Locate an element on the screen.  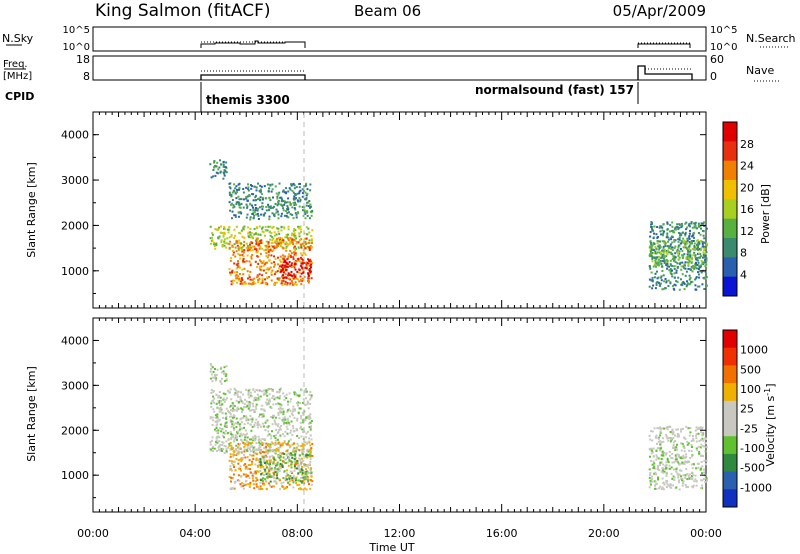
velocity-colorbar-label: Velocity [m s-1] is located at coordinates (770, 424).